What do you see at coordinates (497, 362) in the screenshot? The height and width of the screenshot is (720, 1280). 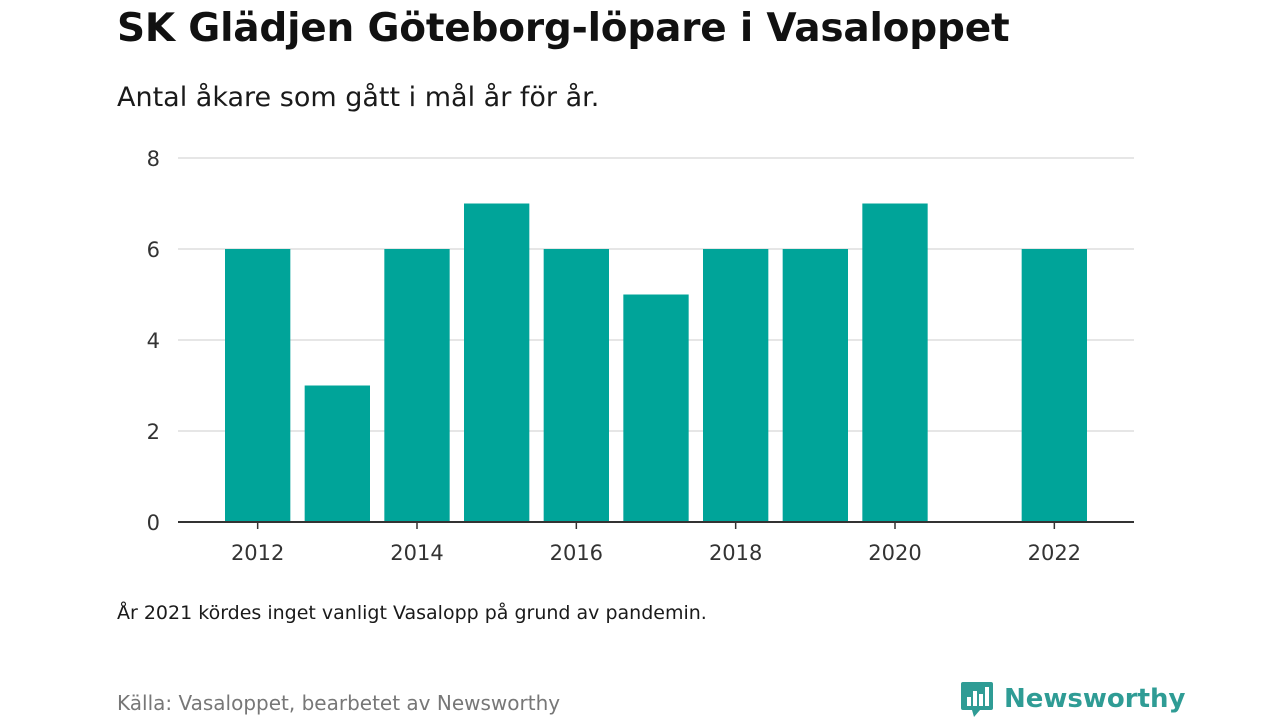 I see `bar-2015` at bounding box center [497, 362].